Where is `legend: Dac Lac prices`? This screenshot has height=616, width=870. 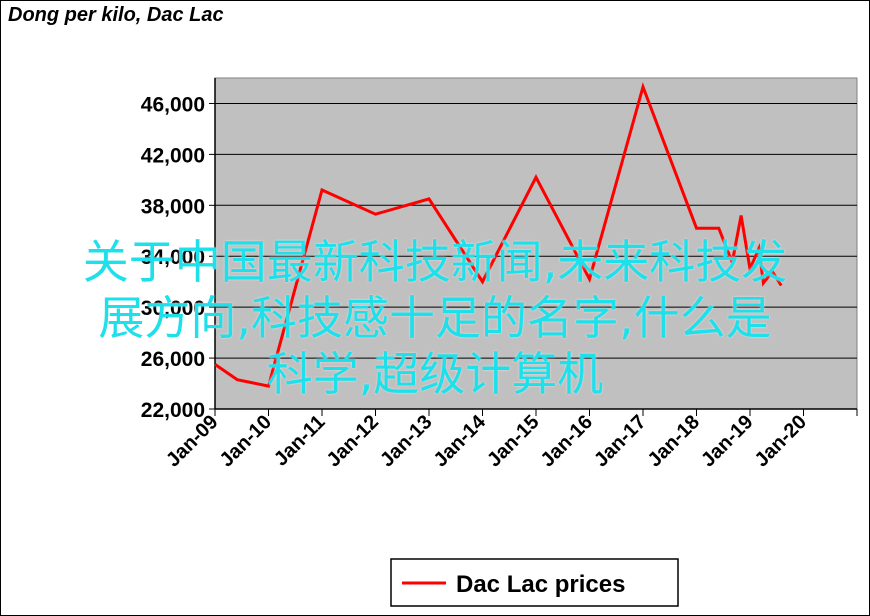
legend: Dac Lac prices is located at coordinates (534, 582).